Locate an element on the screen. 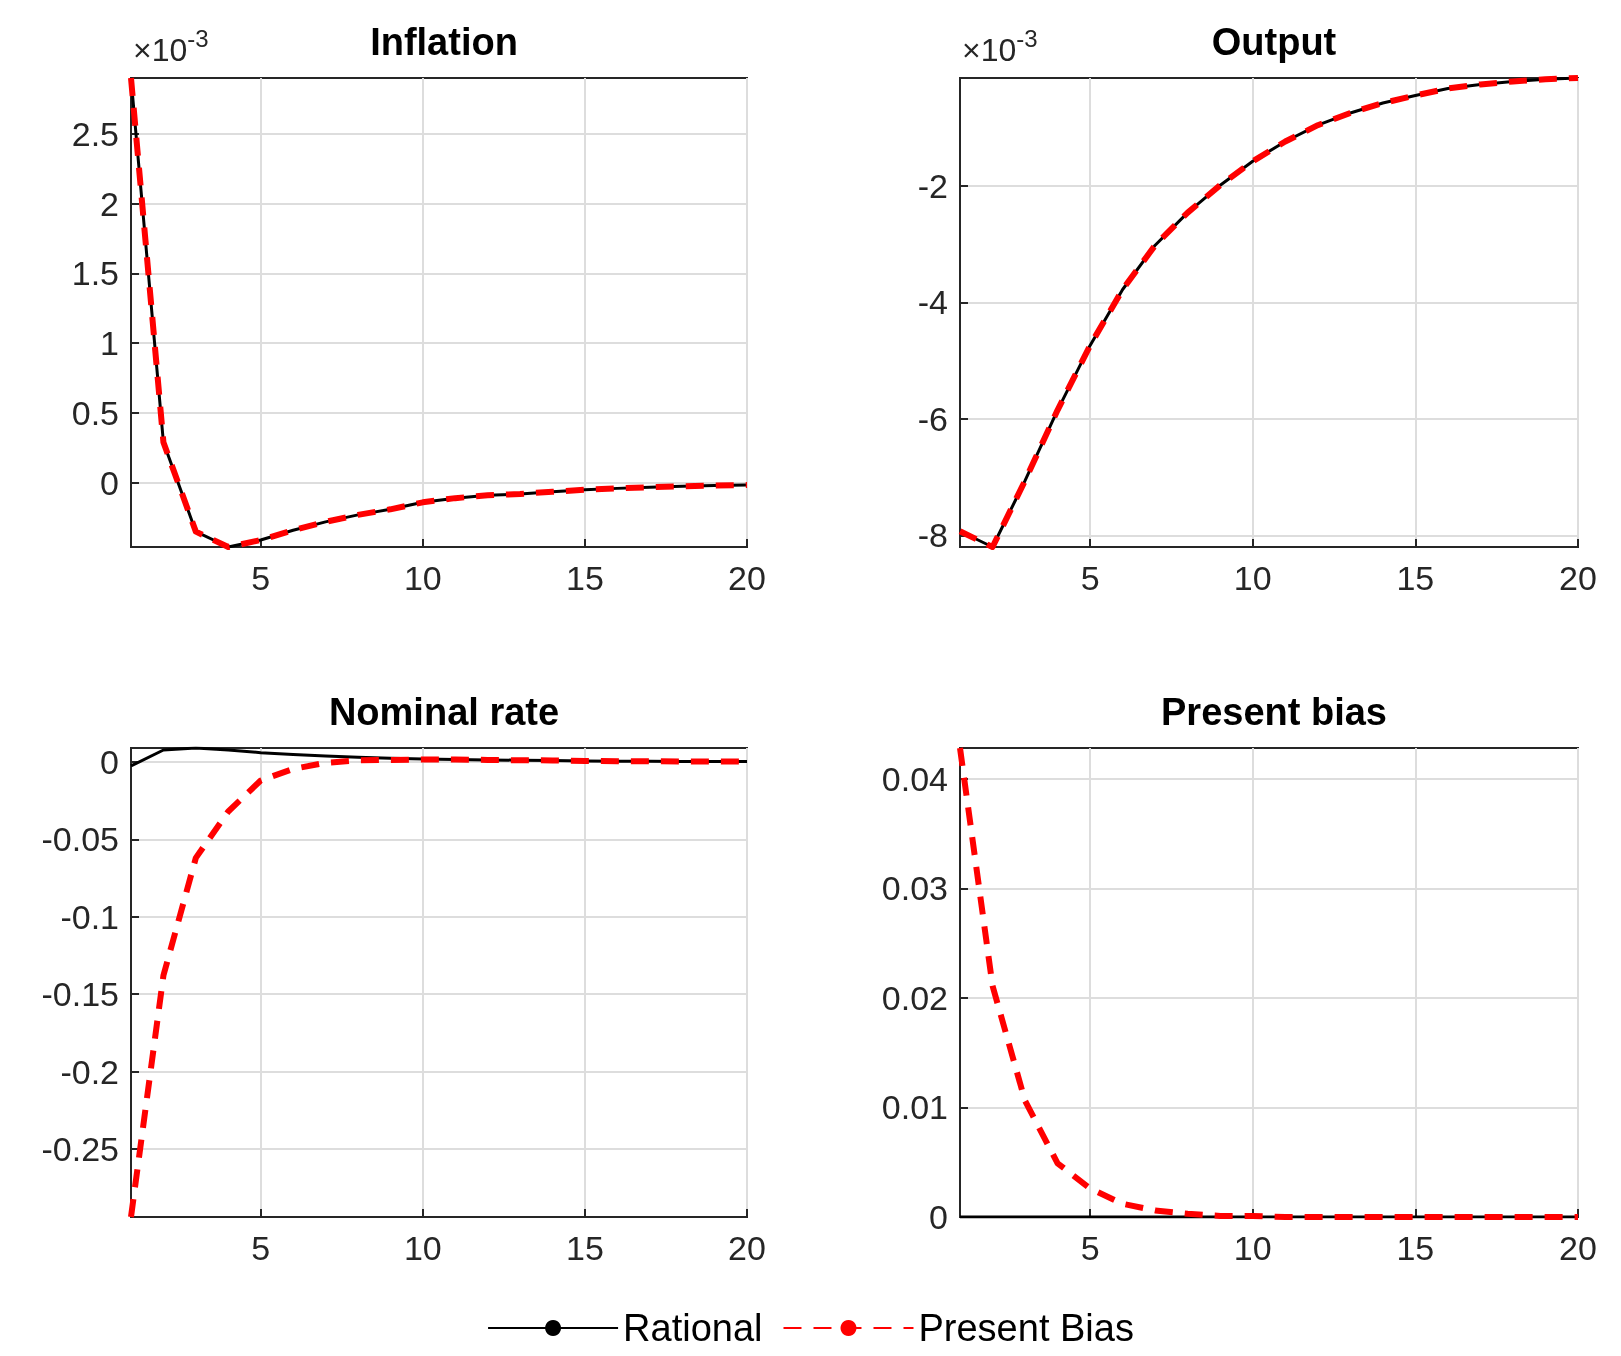  y-tick-label: -0.25 is located at coordinates (80, 1148).